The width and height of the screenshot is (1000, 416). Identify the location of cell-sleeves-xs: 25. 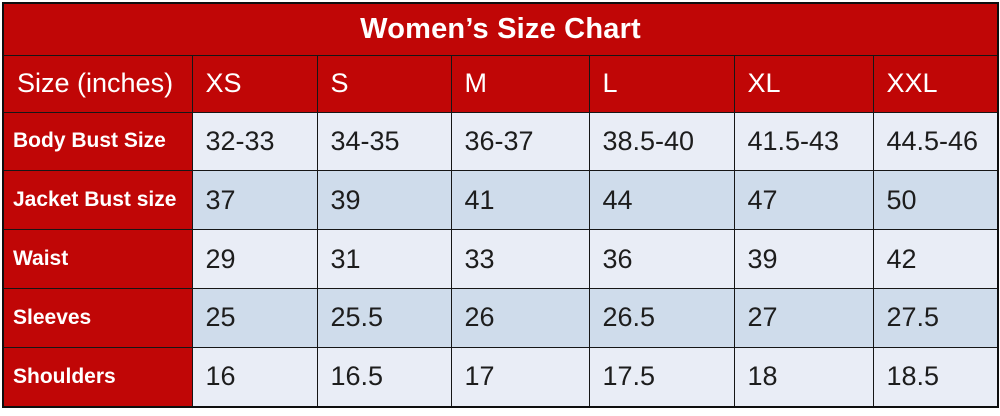
(254, 317).